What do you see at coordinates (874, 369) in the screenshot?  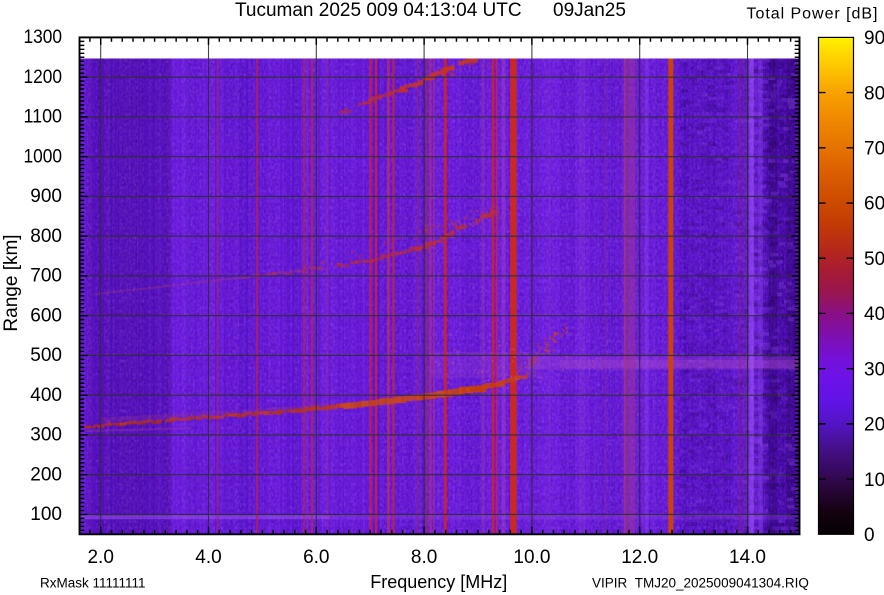 I see `svg-text: 30` at bounding box center [874, 369].